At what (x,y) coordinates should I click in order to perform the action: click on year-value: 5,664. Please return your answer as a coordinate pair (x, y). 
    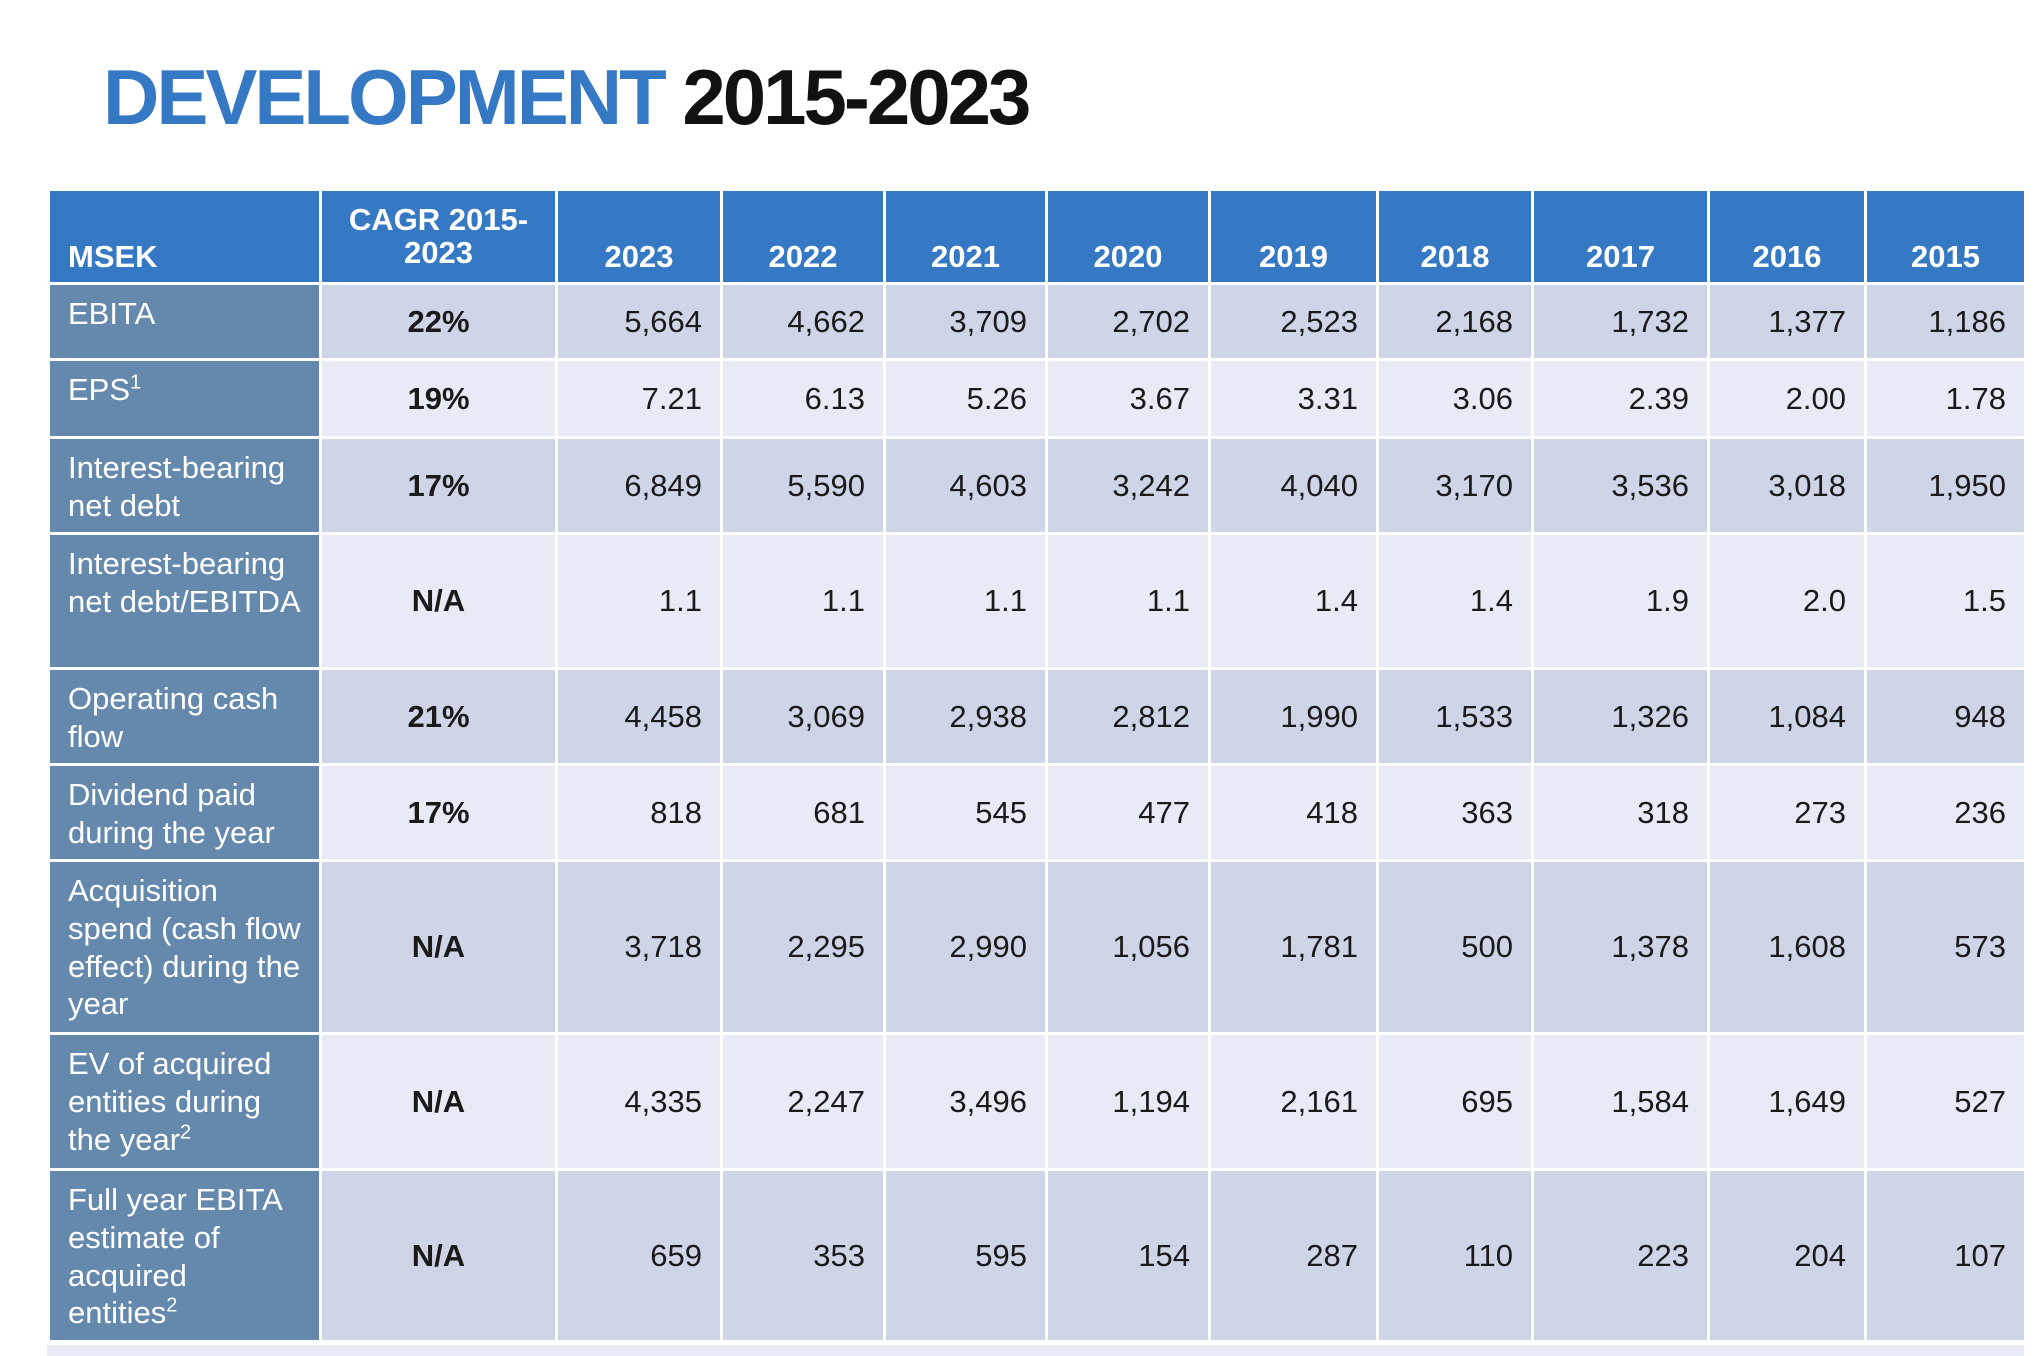
    Looking at the image, I should click on (639, 321).